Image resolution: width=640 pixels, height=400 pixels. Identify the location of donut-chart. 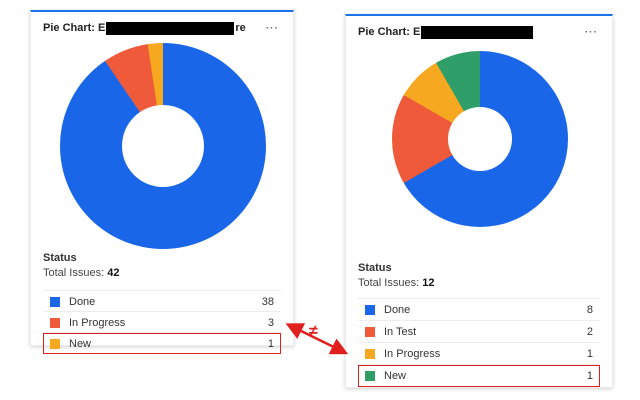
(480, 139).